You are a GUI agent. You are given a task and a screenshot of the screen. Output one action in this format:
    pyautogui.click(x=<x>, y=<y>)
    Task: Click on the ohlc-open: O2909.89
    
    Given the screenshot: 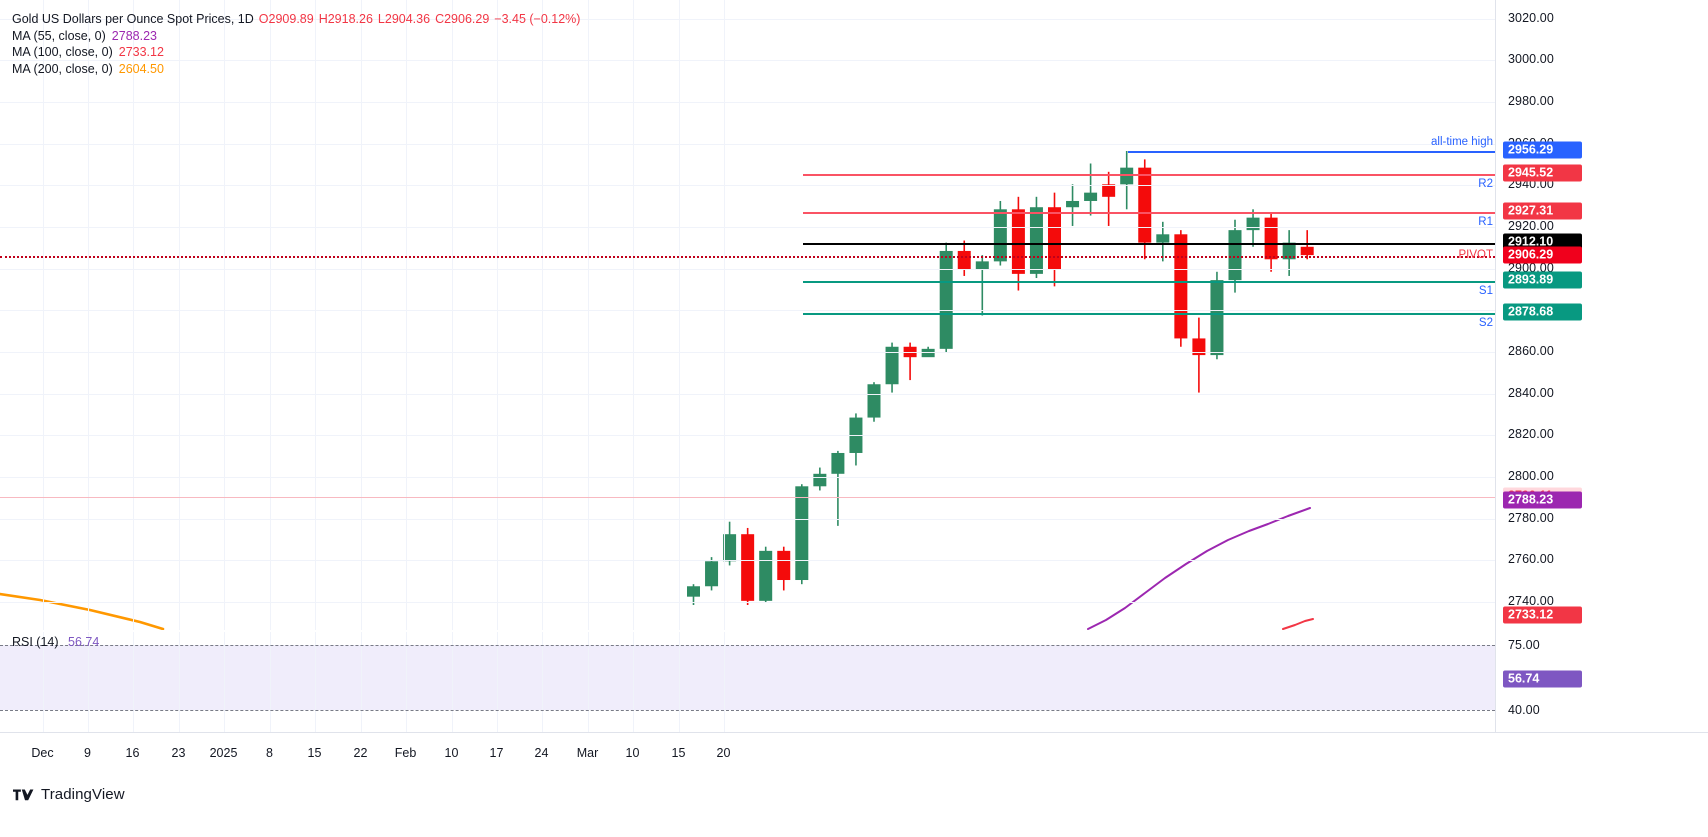 What is the action you would take?
    pyautogui.click(x=286, y=19)
    